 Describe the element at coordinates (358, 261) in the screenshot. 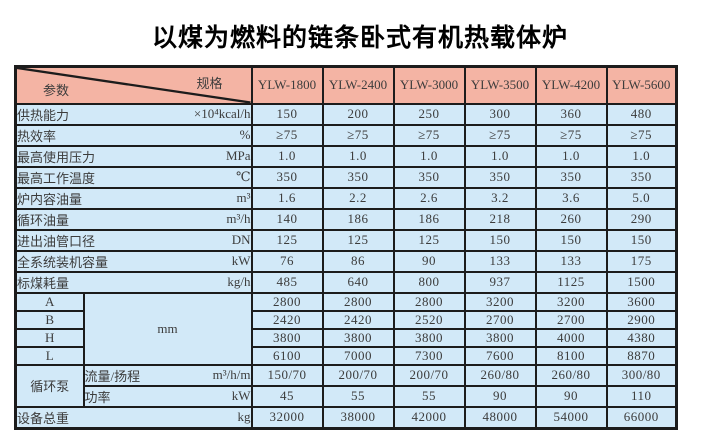

I see `value-cell: 86` at that location.